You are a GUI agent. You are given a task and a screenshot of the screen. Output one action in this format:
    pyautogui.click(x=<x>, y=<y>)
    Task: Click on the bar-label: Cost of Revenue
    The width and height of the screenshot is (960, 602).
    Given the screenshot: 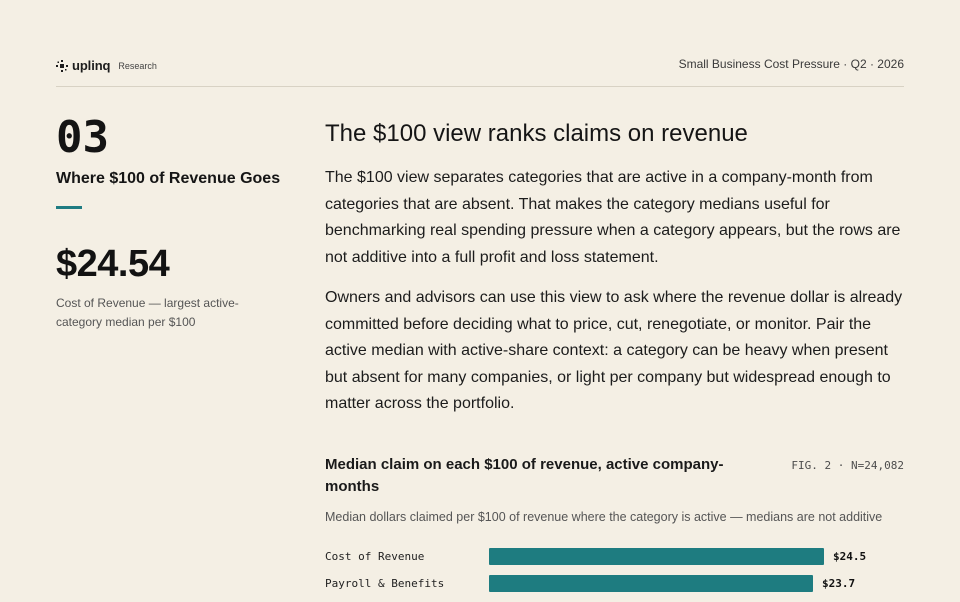 What is the action you would take?
    pyautogui.click(x=375, y=556)
    